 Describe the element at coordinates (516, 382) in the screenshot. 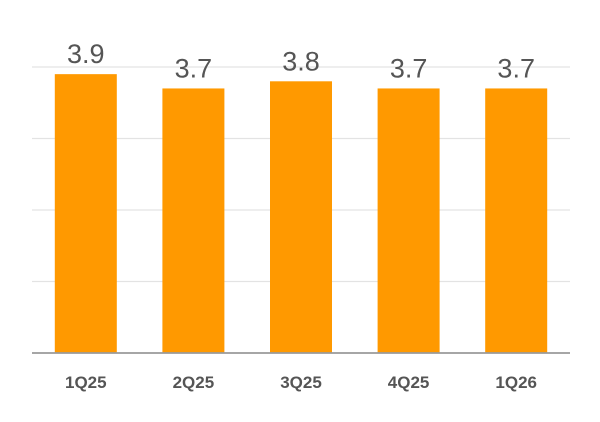

I see `x-tick-label-1q26: 1Q26` at that location.